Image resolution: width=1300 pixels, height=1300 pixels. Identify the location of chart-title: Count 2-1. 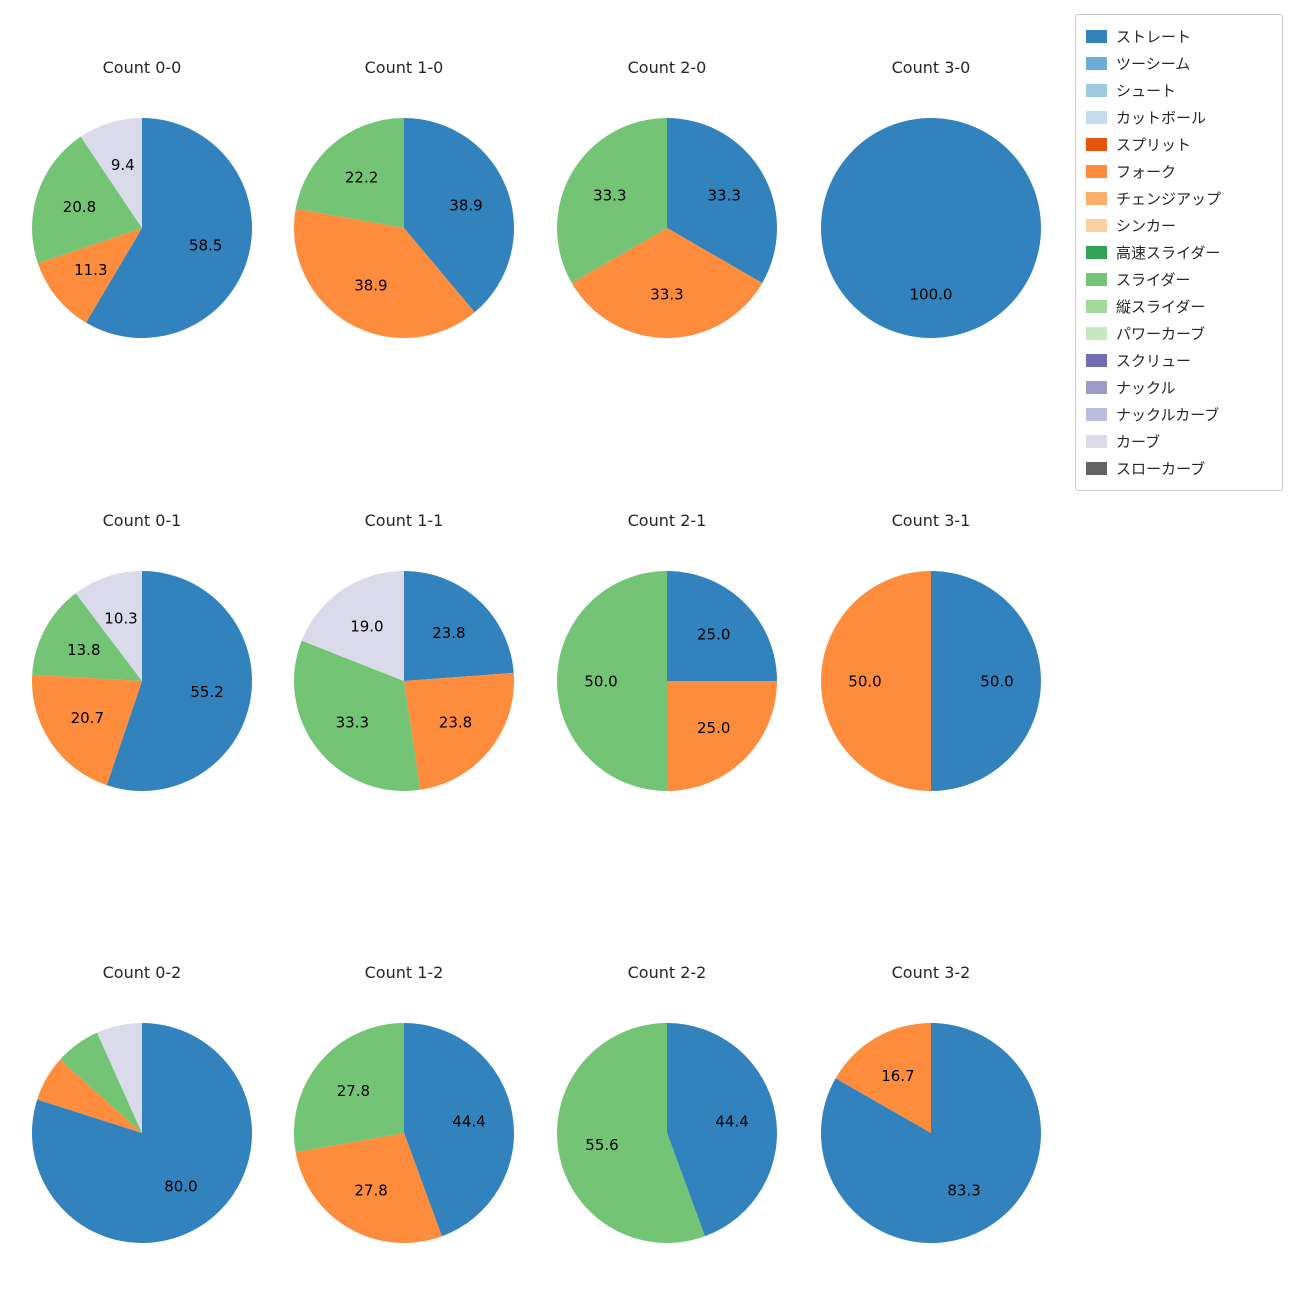
(667, 520).